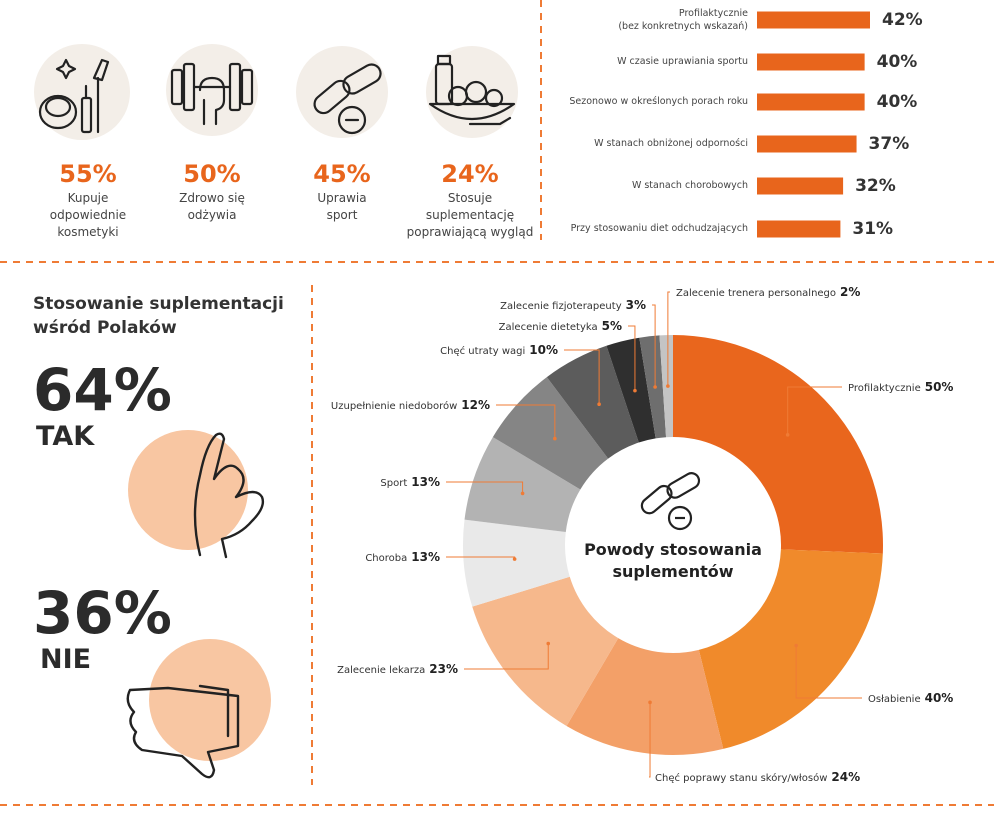  Describe the element at coordinates (66, 659) in the screenshot. I see `usage-label: NIE` at that location.